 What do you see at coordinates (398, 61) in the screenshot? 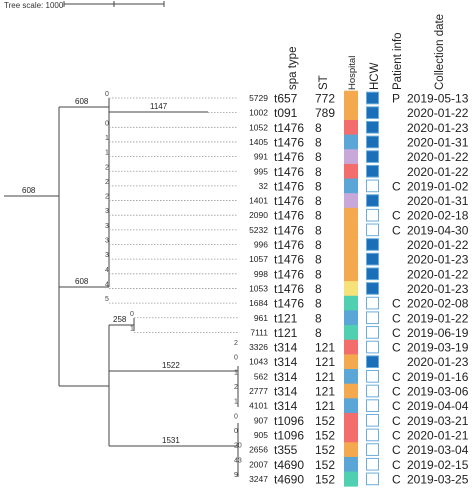
I see `header-patient-info: Patient info` at bounding box center [398, 61].